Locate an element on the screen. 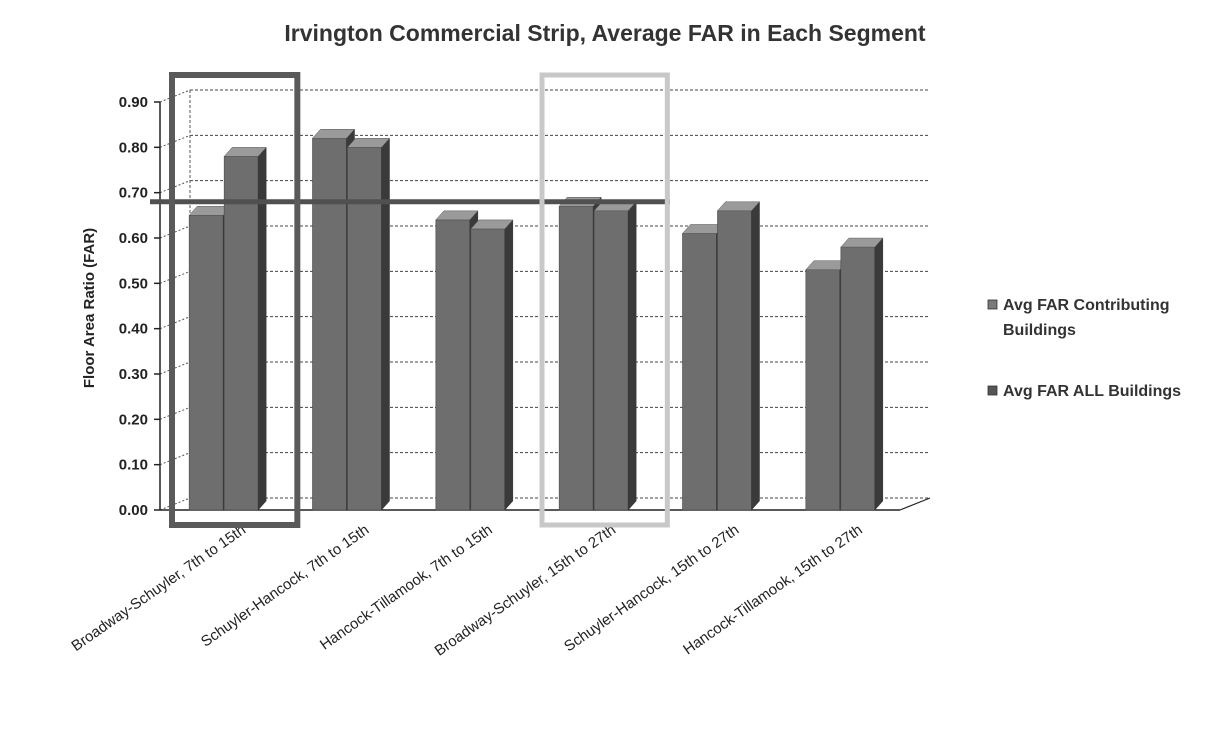 The width and height of the screenshot is (1205, 756). bar-s2-1-side is located at coordinates (385, 324).